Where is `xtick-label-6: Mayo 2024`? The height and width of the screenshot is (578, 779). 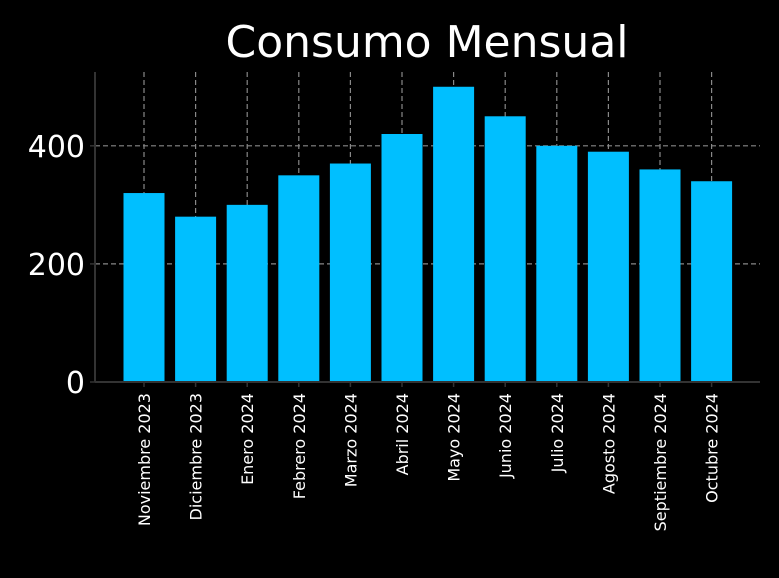
xtick-label-6: Mayo 2024 is located at coordinates (454, 437).